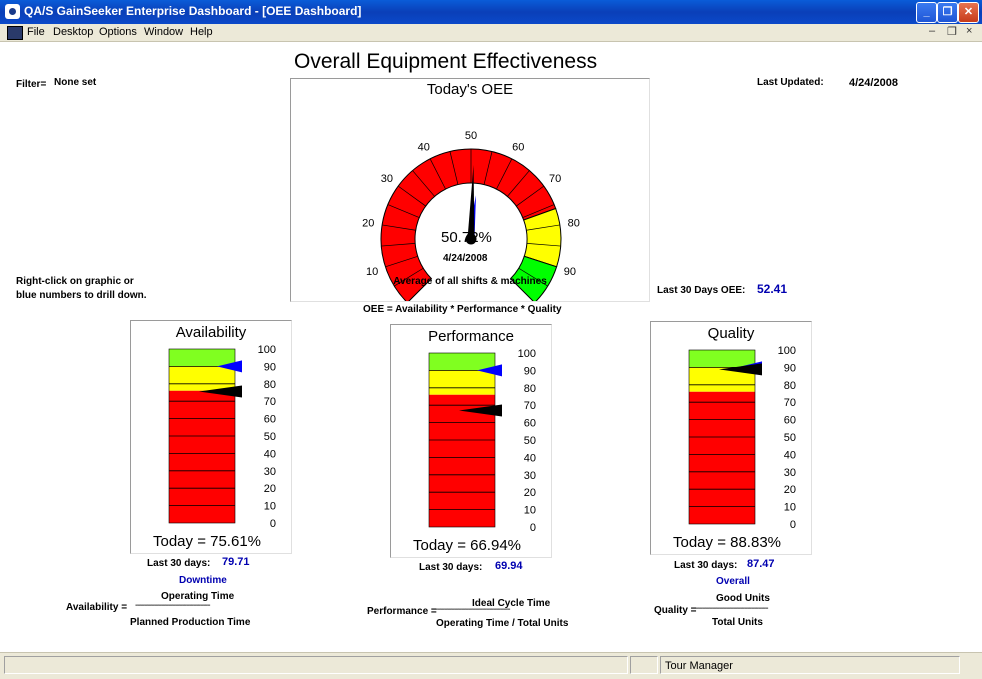 Image resolution: width=982 pixels, height=679 pixels. Describe the element at coordinates (203, 580) in the screenshot. I see `availability-drilldown-link: Downtime` at that location.